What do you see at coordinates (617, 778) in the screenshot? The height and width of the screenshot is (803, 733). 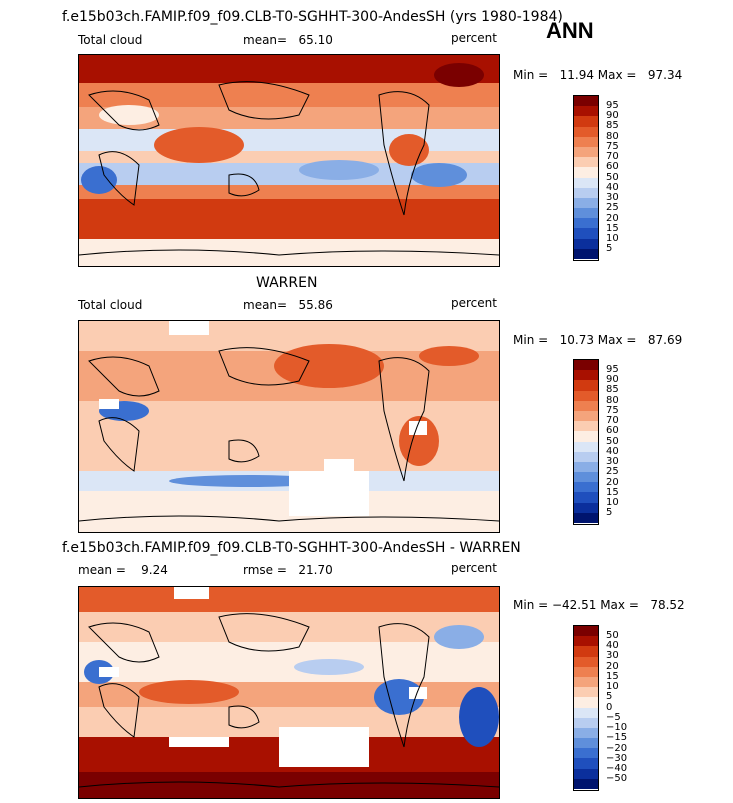 I see `panel3-level: −50` at bounding box center [617, 778].